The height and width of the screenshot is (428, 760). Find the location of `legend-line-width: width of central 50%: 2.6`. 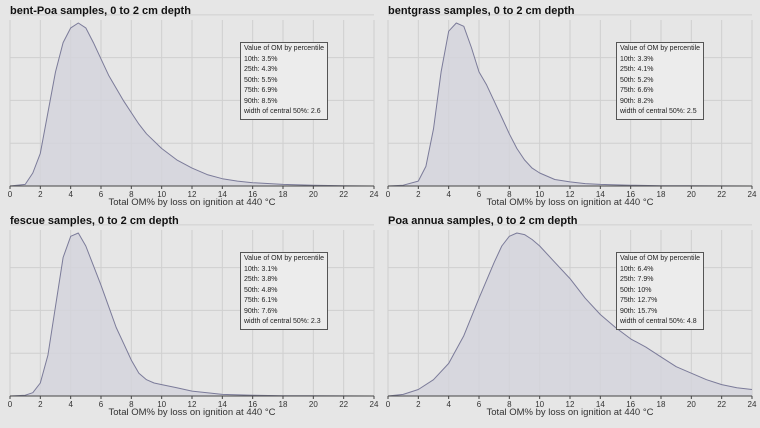

legend-line-width: width of central 50%: 2.6 is located at coordinates (282, 111).